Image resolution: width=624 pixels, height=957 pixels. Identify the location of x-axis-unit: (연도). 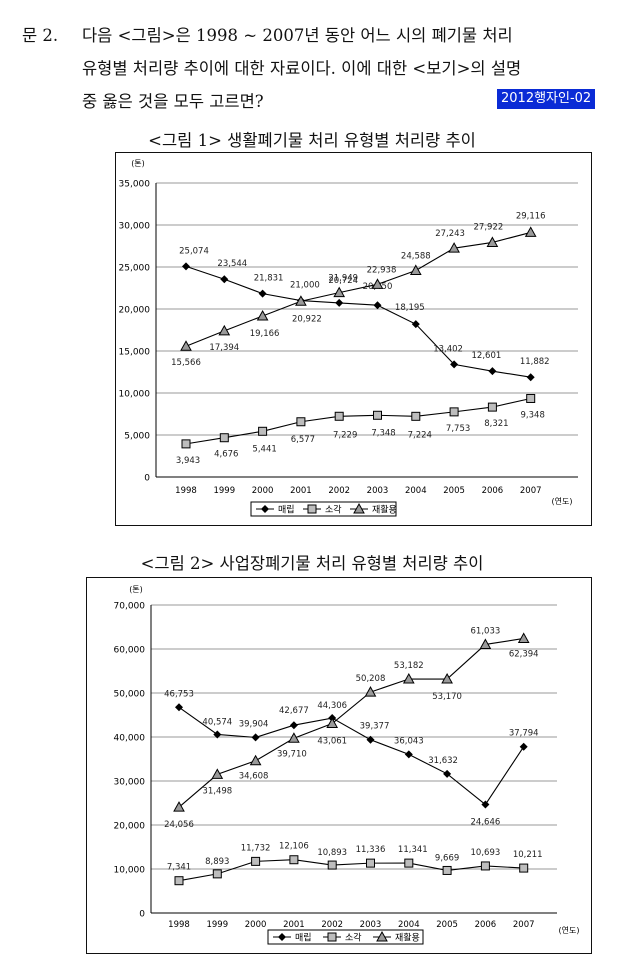
(569, 930).